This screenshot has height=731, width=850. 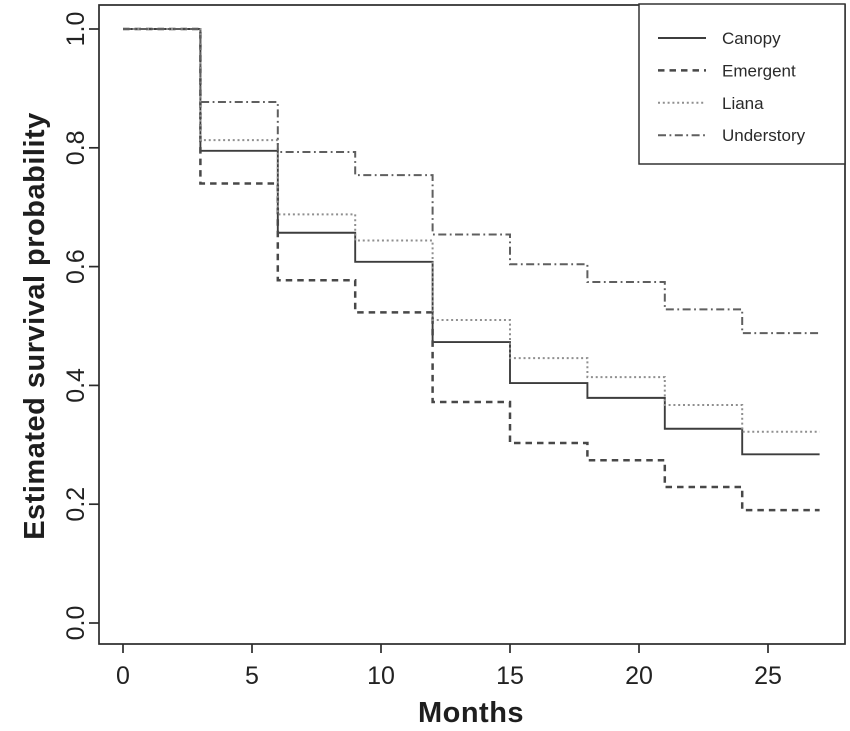 I want to click on y-tick-label: 1.0, so click(x=76, y=29).